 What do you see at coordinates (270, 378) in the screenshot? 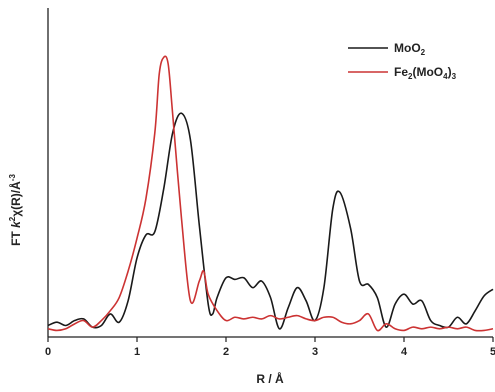
I see `x-axis-label: R / Å` at bounding box center [270, 378].